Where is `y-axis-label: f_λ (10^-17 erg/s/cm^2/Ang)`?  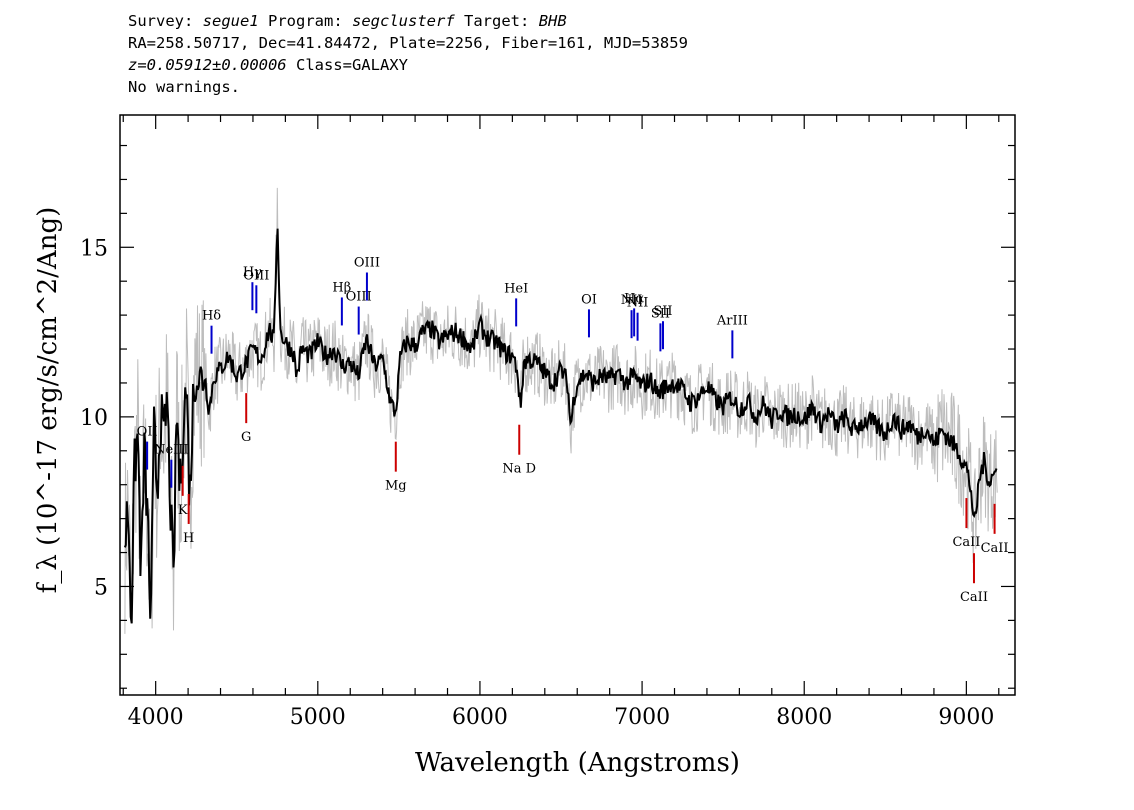
y-axis-label: f_λ (10^-17 erg/s/cm^2/Ang) is located at coordinates (48, 400).